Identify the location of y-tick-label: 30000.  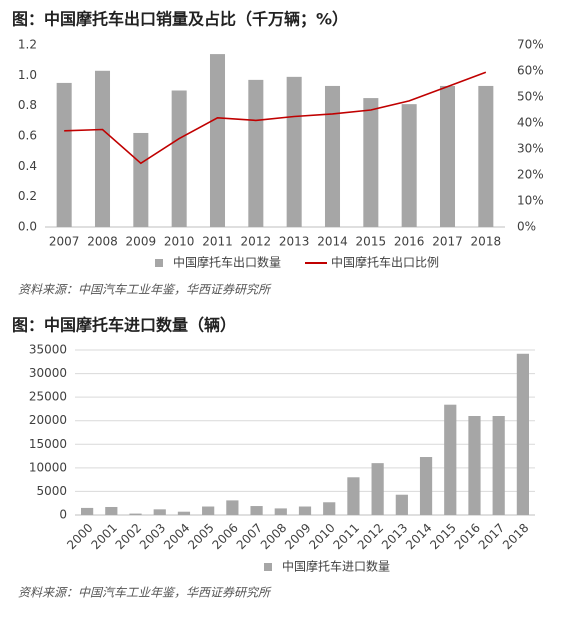
(48, 373).